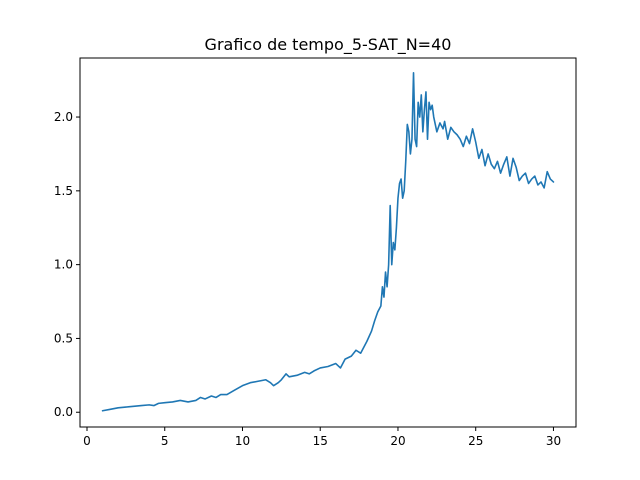 Image resolution: width=640 pixels, height=480 pixels. What do you see at coordinates (63, 191) in the screenshot?
I see `y-tick-label: 1.5` at bounding box center [63, 191].